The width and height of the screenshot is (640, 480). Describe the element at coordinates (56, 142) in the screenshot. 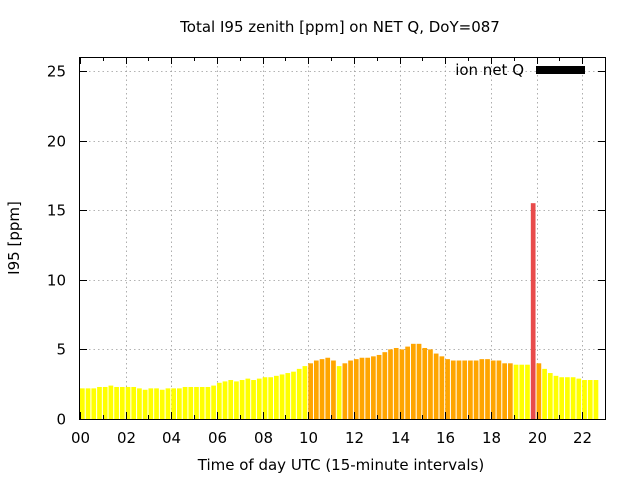

I see `y-tick-label: 20` at that location.